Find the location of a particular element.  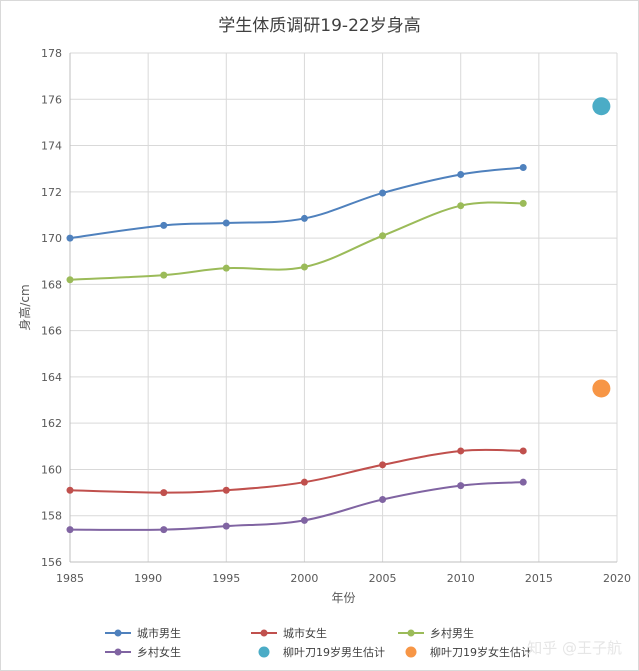

y-tick-label: 170 is located at coordinates (51, 238).